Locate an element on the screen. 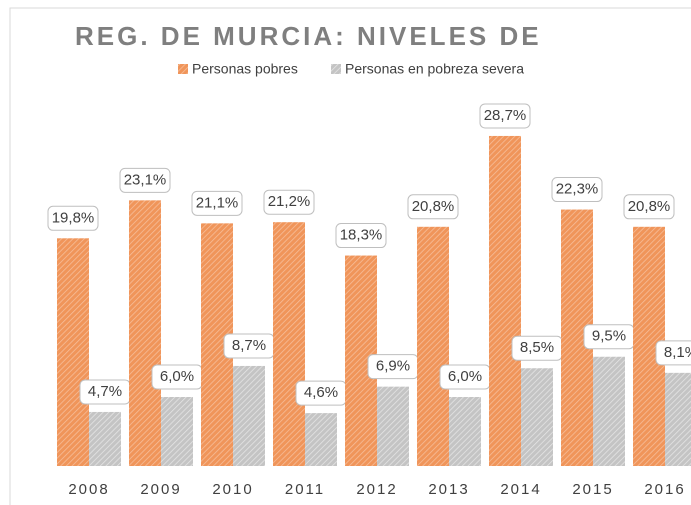 The height and width of the screenshot is (505, 691). data-label: 22,3% is located at coordinates (577, 189).